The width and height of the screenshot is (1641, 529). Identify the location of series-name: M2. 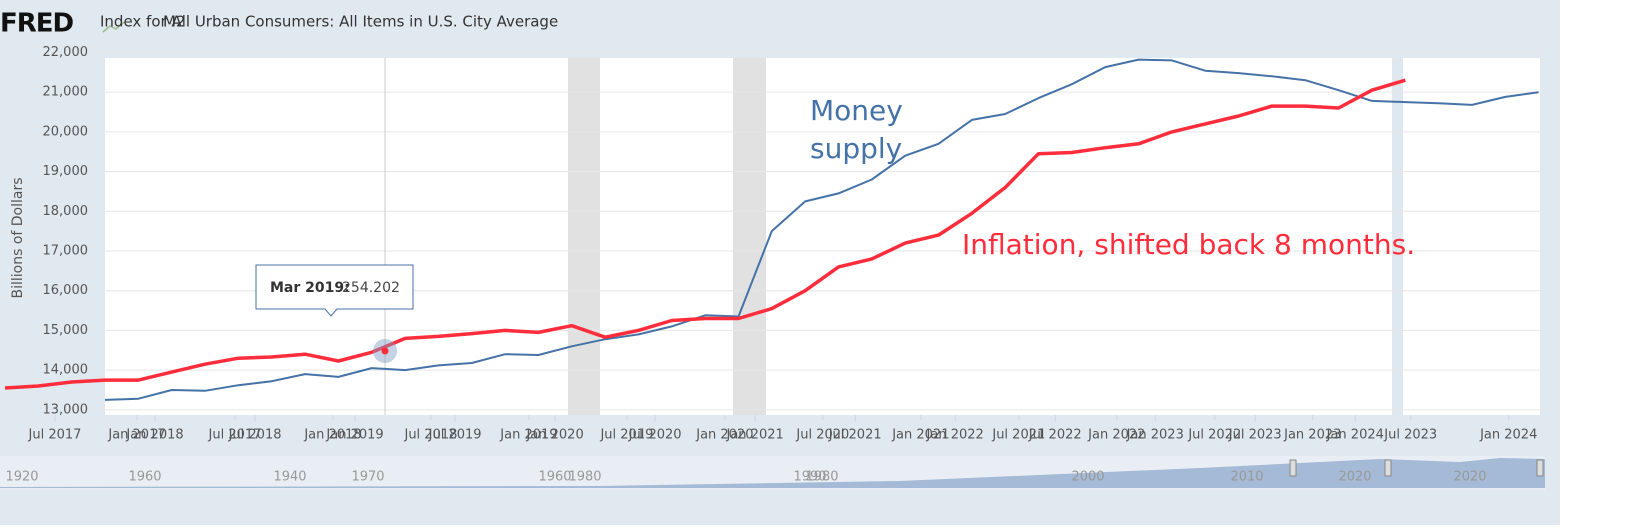
(174, 22).